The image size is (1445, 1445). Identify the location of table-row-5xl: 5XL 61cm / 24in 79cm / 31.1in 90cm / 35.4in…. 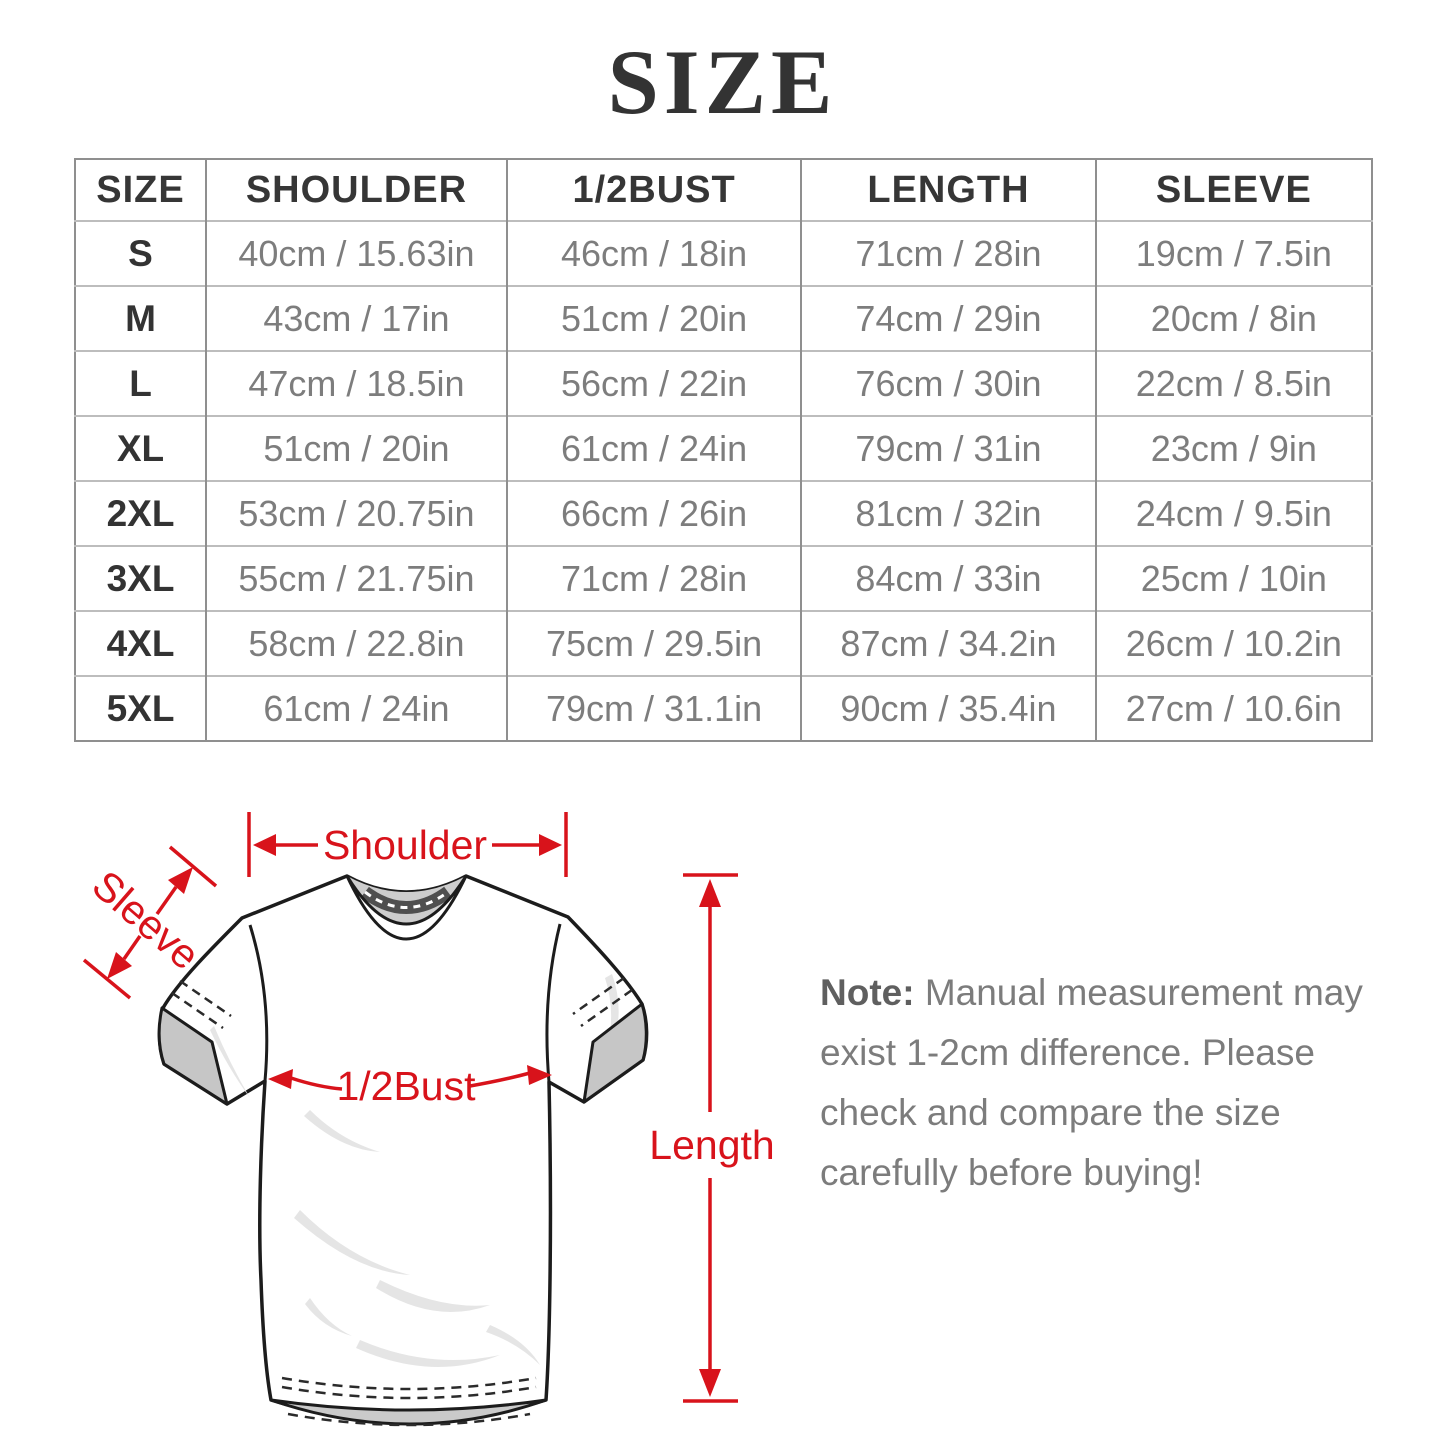
(723, 708).